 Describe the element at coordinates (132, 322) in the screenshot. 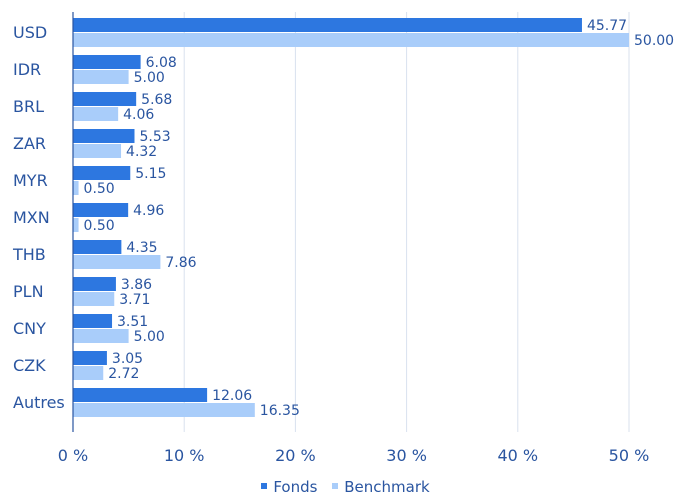

I see `data-label-fonds-cny: 3.51` at that location.